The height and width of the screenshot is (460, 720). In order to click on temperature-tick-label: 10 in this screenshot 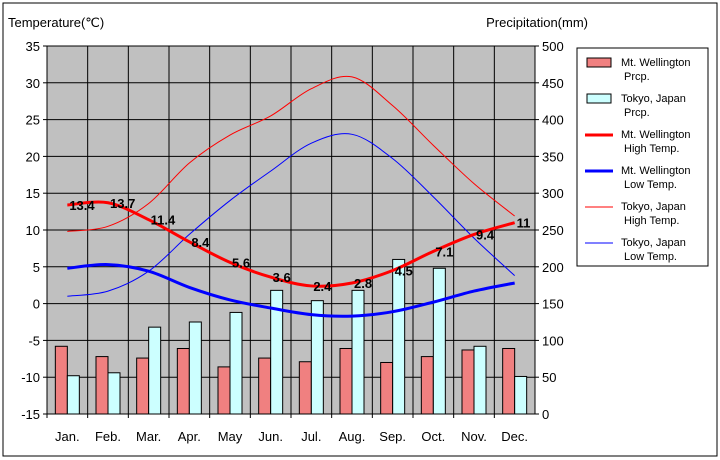, I will do `click(33, 230)`.